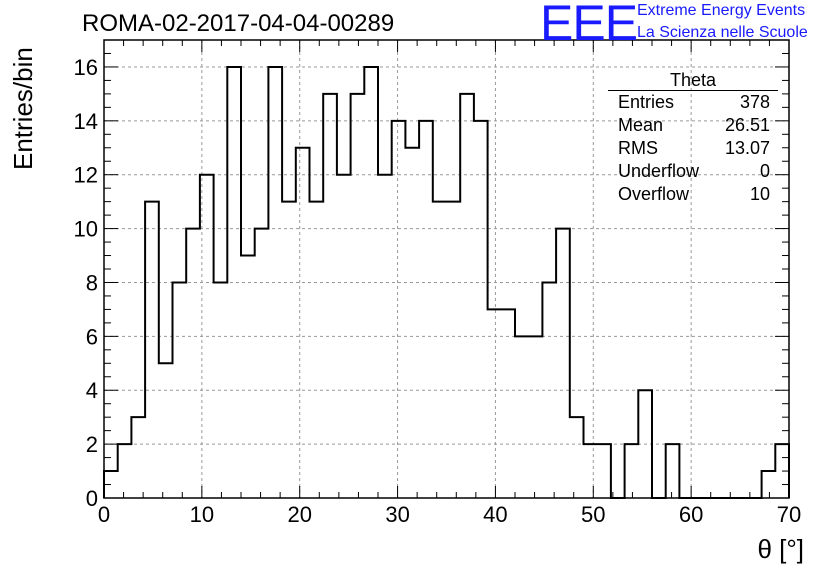  Describe the element at coordinates (92, 444) in the screenshot. I see `y-tick-label: 2` at that location.